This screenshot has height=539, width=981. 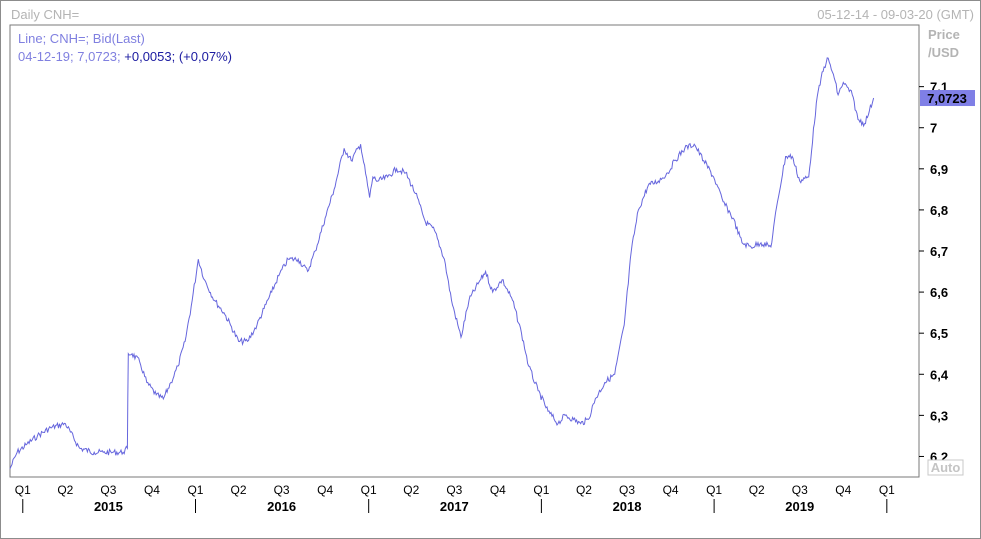 I want to click on chart-date-range: 05-12-14 - 09-03-20 (GMT), so click(x=895, y=14).